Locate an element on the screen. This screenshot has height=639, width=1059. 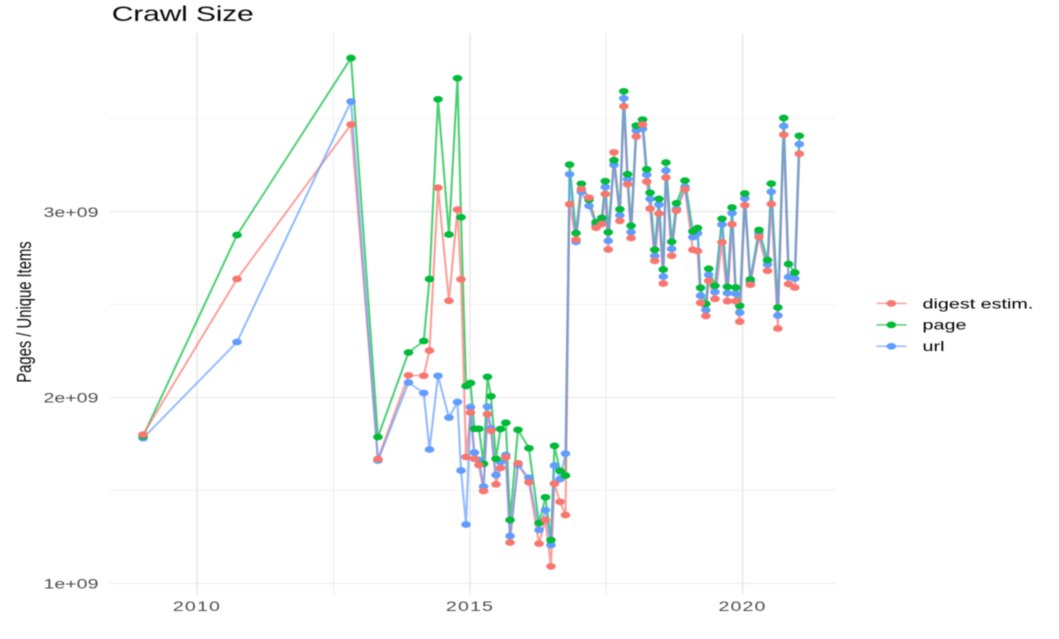
svg-text: page is located at coordinates (945, 325).